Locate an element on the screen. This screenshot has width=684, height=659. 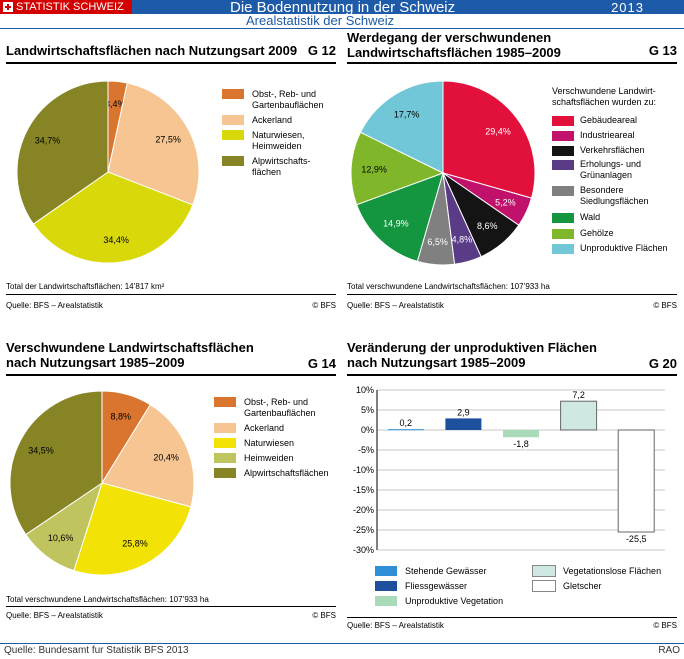
brand-label: STATISTIK SCHWEIZ is located at coordinates (70, 7).